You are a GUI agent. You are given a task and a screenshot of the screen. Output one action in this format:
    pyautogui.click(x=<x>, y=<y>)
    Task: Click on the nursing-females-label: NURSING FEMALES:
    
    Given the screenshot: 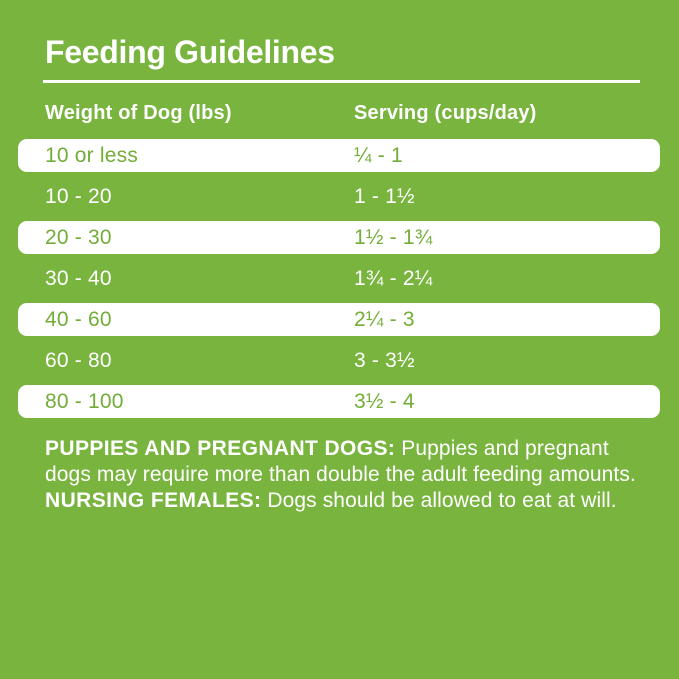 What is the action you would take?
    pyautogui.click(x=153, y=500)
    